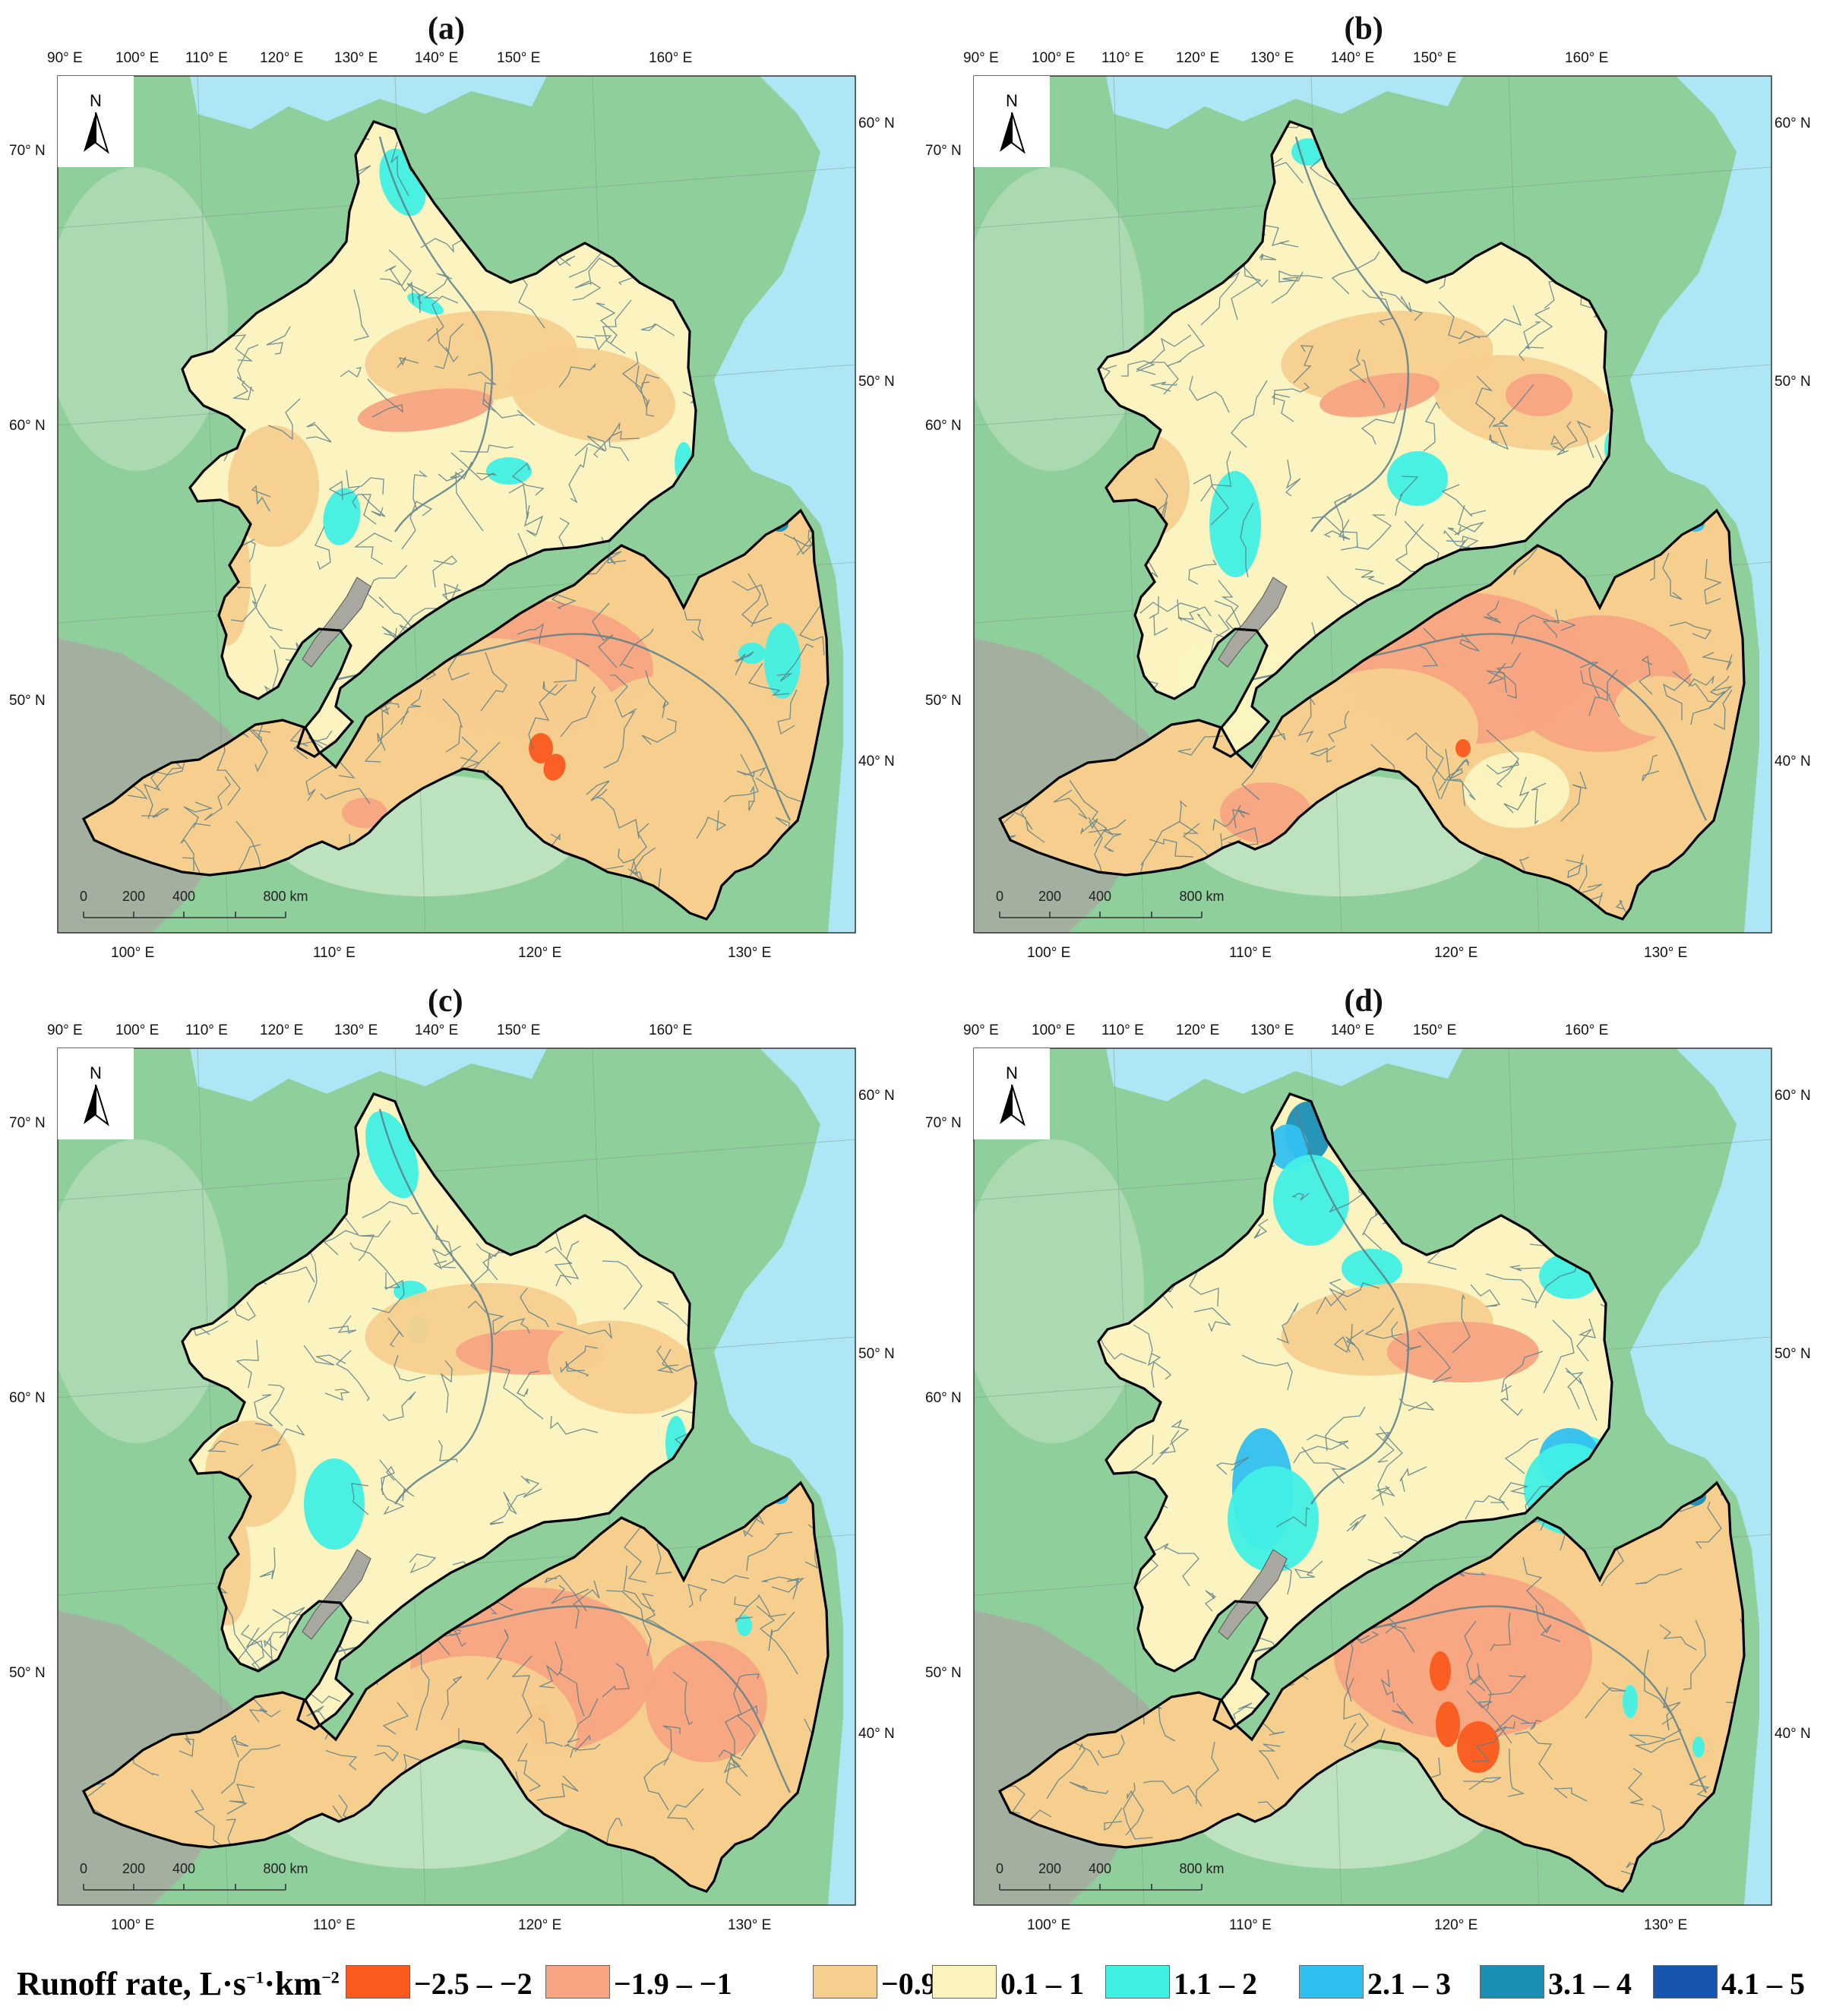 The height and width of the screenshot is (2016, 1833). Describe the element at coordinates (133, 1868) in the screenshot. I see `scale-bar-label: 200` at that location.